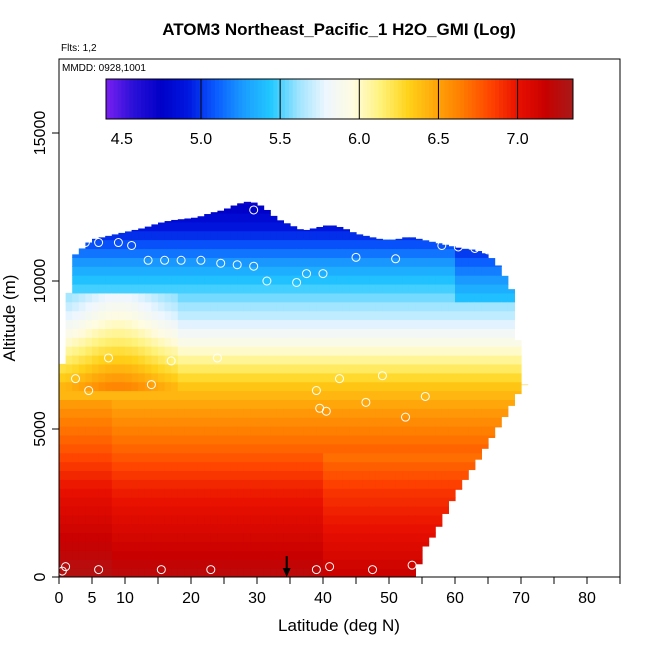 This screenshot has height=650, width=650. What do you see at coordinates (161, 570) in the screenshot?
I see `observation-point` at bounding box center [161, 570].